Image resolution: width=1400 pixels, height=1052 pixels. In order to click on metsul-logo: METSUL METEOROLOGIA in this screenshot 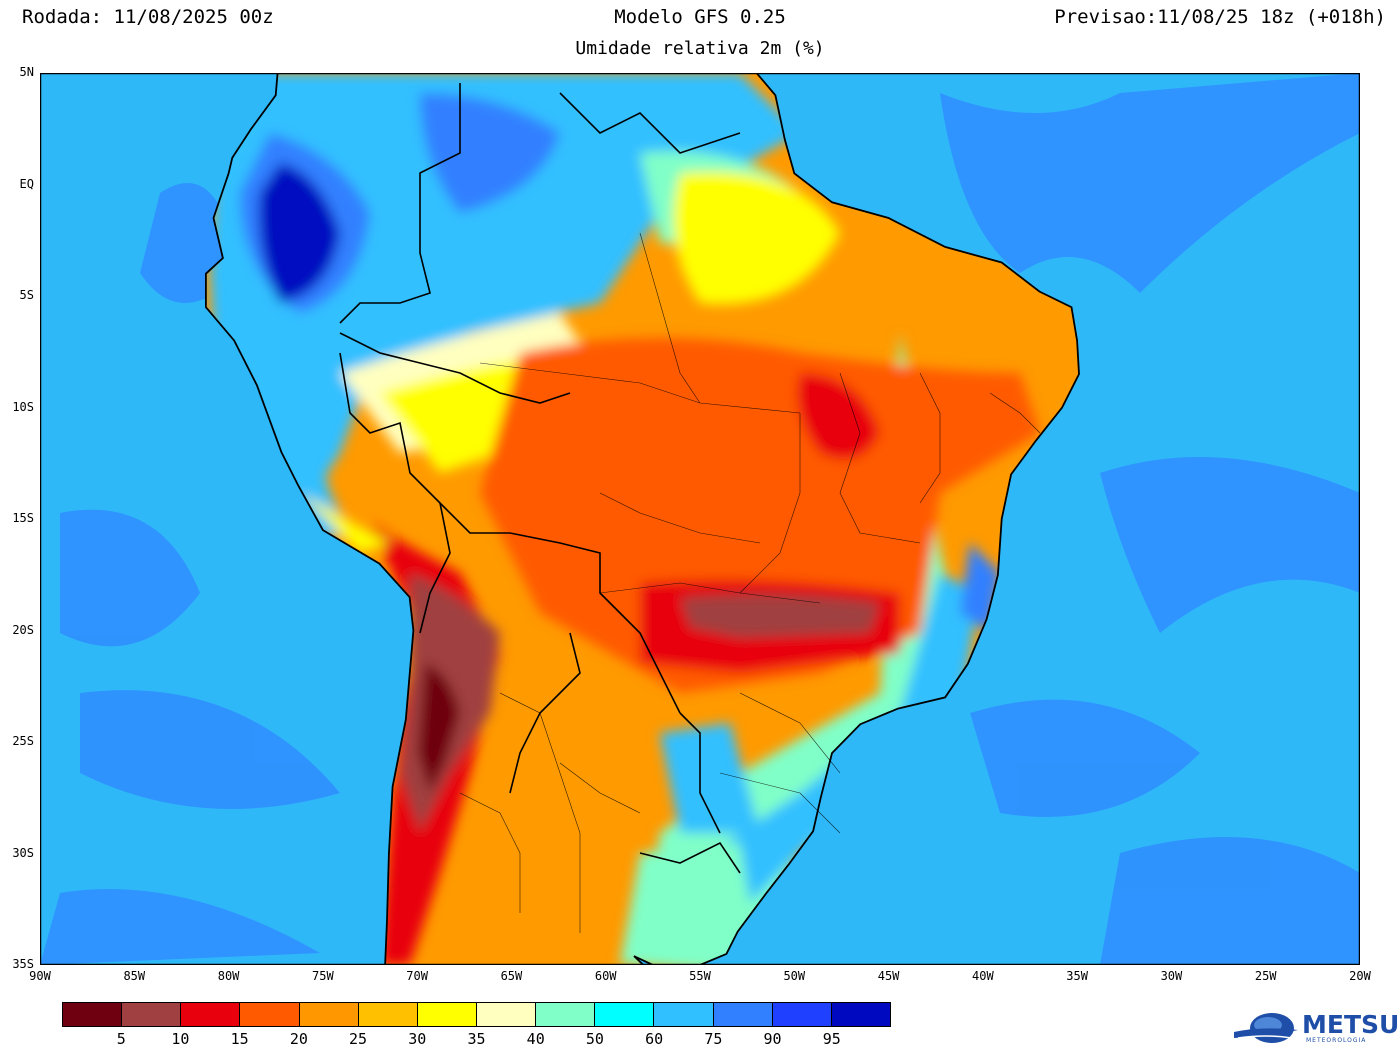, I will do `click(1316, 1028)`.